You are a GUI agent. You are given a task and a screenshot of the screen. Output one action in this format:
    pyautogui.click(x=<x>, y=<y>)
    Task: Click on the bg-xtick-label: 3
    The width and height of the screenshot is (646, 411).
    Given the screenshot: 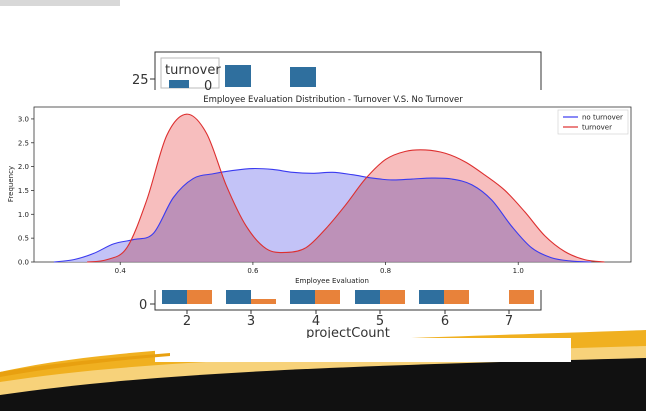 What is the action you would take?
    pyautogui.click(x=251, y=321)
    